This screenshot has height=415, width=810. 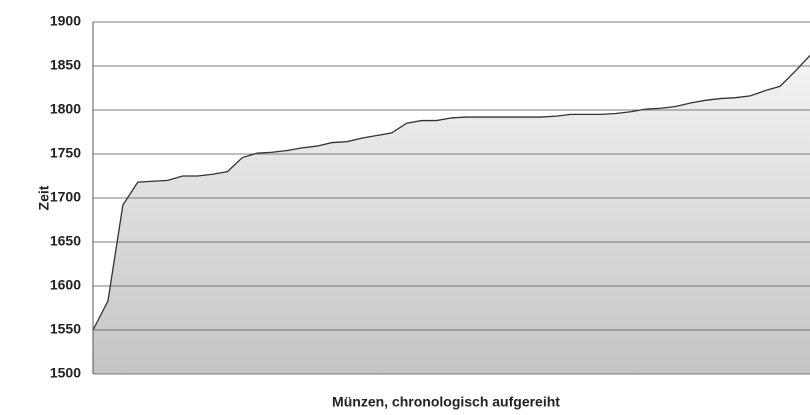 What do you see at coordinates (65, 109) in the screenshot?
I see `y-tick-label: 1800` at bounding box center [65, 109].